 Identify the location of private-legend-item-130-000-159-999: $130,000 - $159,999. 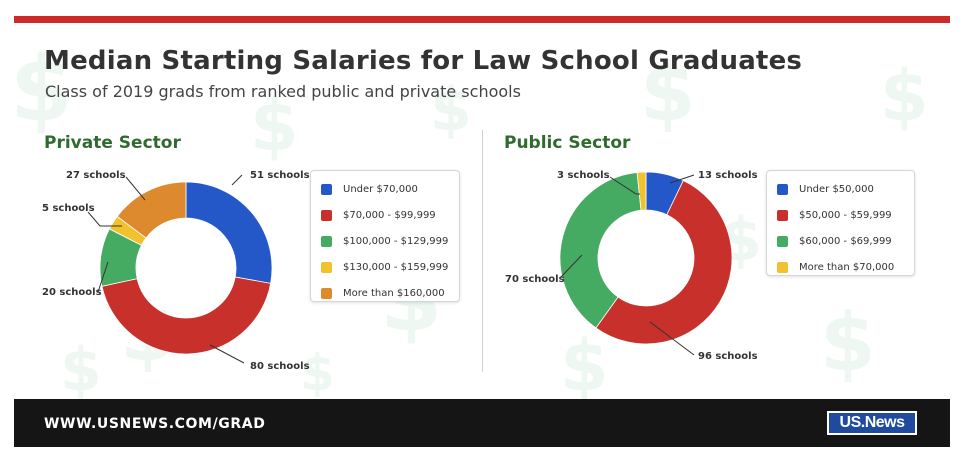
(384, 267).